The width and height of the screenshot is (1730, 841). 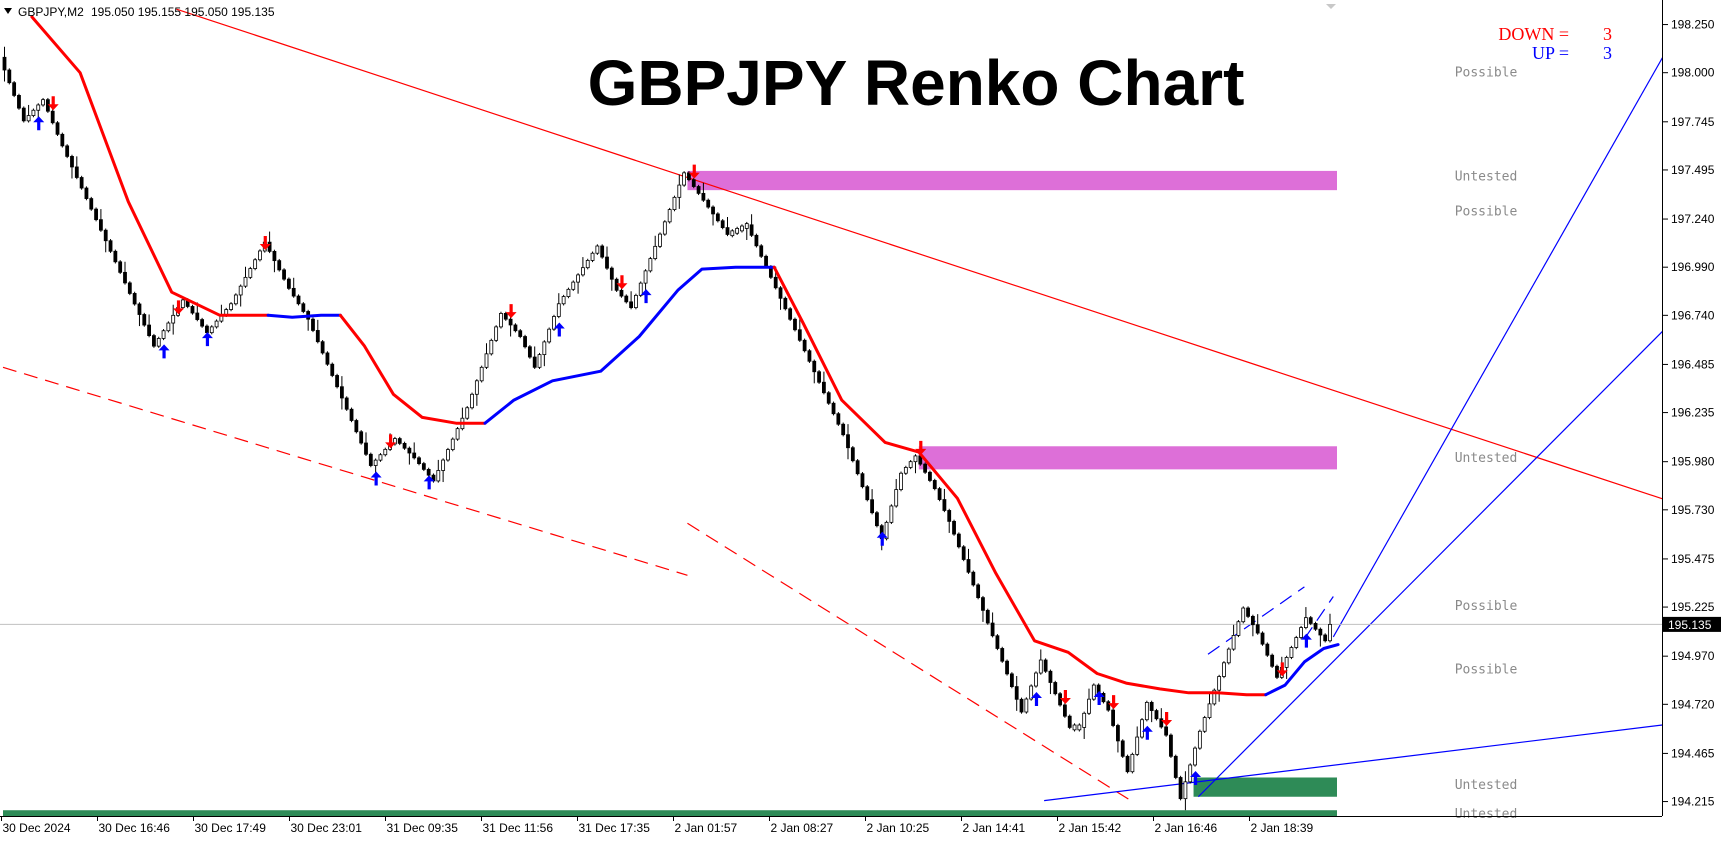 What do you see at coordinates (1693, 267) in the screenshot?
I see `y-tick-label: 196.990` at bounding box center [1693, 267].